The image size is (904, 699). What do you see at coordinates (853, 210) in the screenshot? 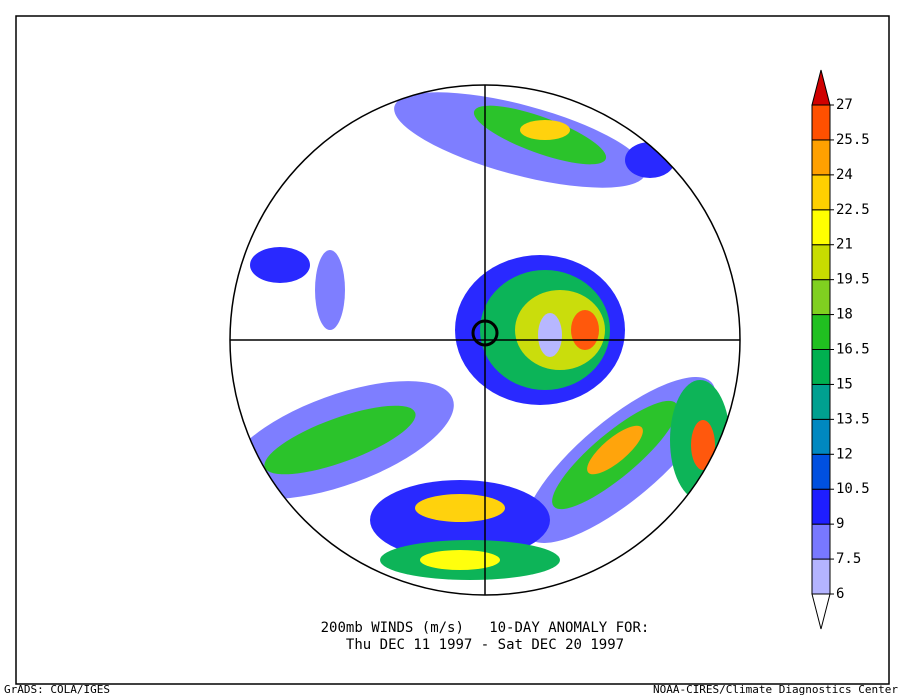
I see `colorbar-label: 22.5` at bounding box center [853, 210].